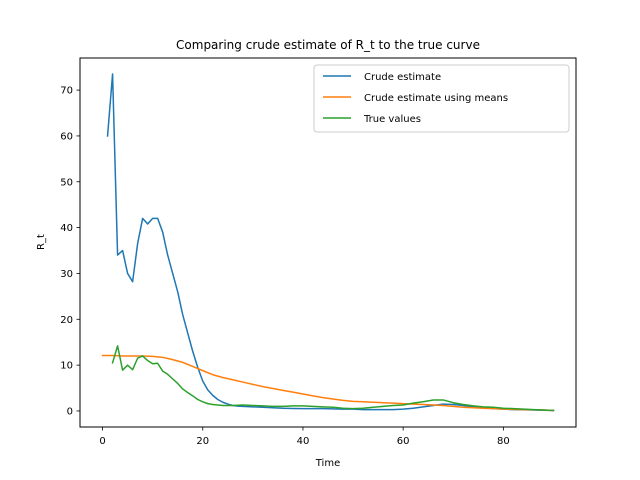 The width and height of the screenshot is (640, 480). What do you see at coordinates (402, 77) in the screenshot?
I see `legend-label-crude-estimate: Crude estimate` at bounding box center [402, 77].